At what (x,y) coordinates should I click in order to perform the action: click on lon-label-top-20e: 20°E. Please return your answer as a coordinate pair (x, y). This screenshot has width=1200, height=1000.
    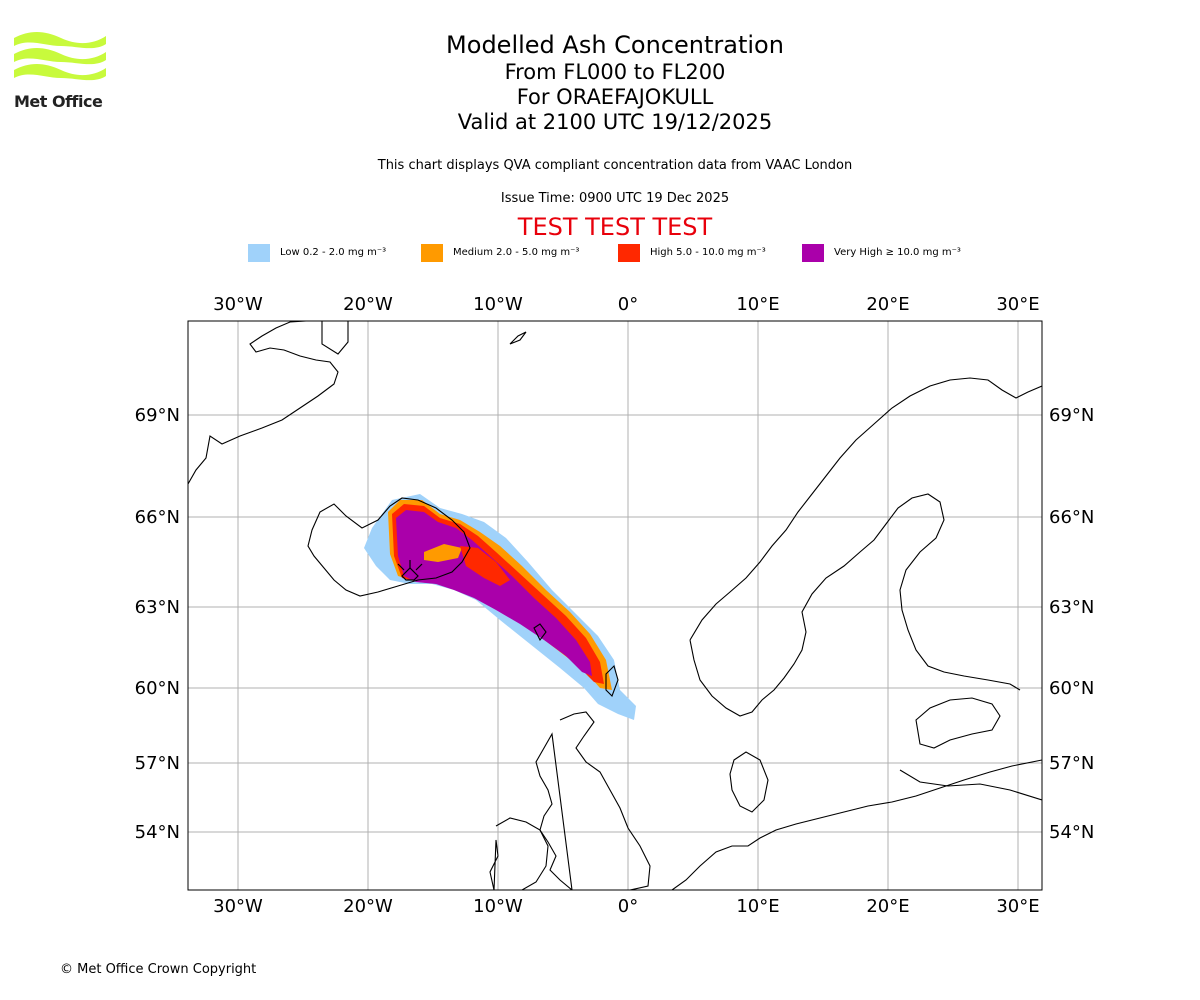
    Looking at the image, I should click on (887, 304).